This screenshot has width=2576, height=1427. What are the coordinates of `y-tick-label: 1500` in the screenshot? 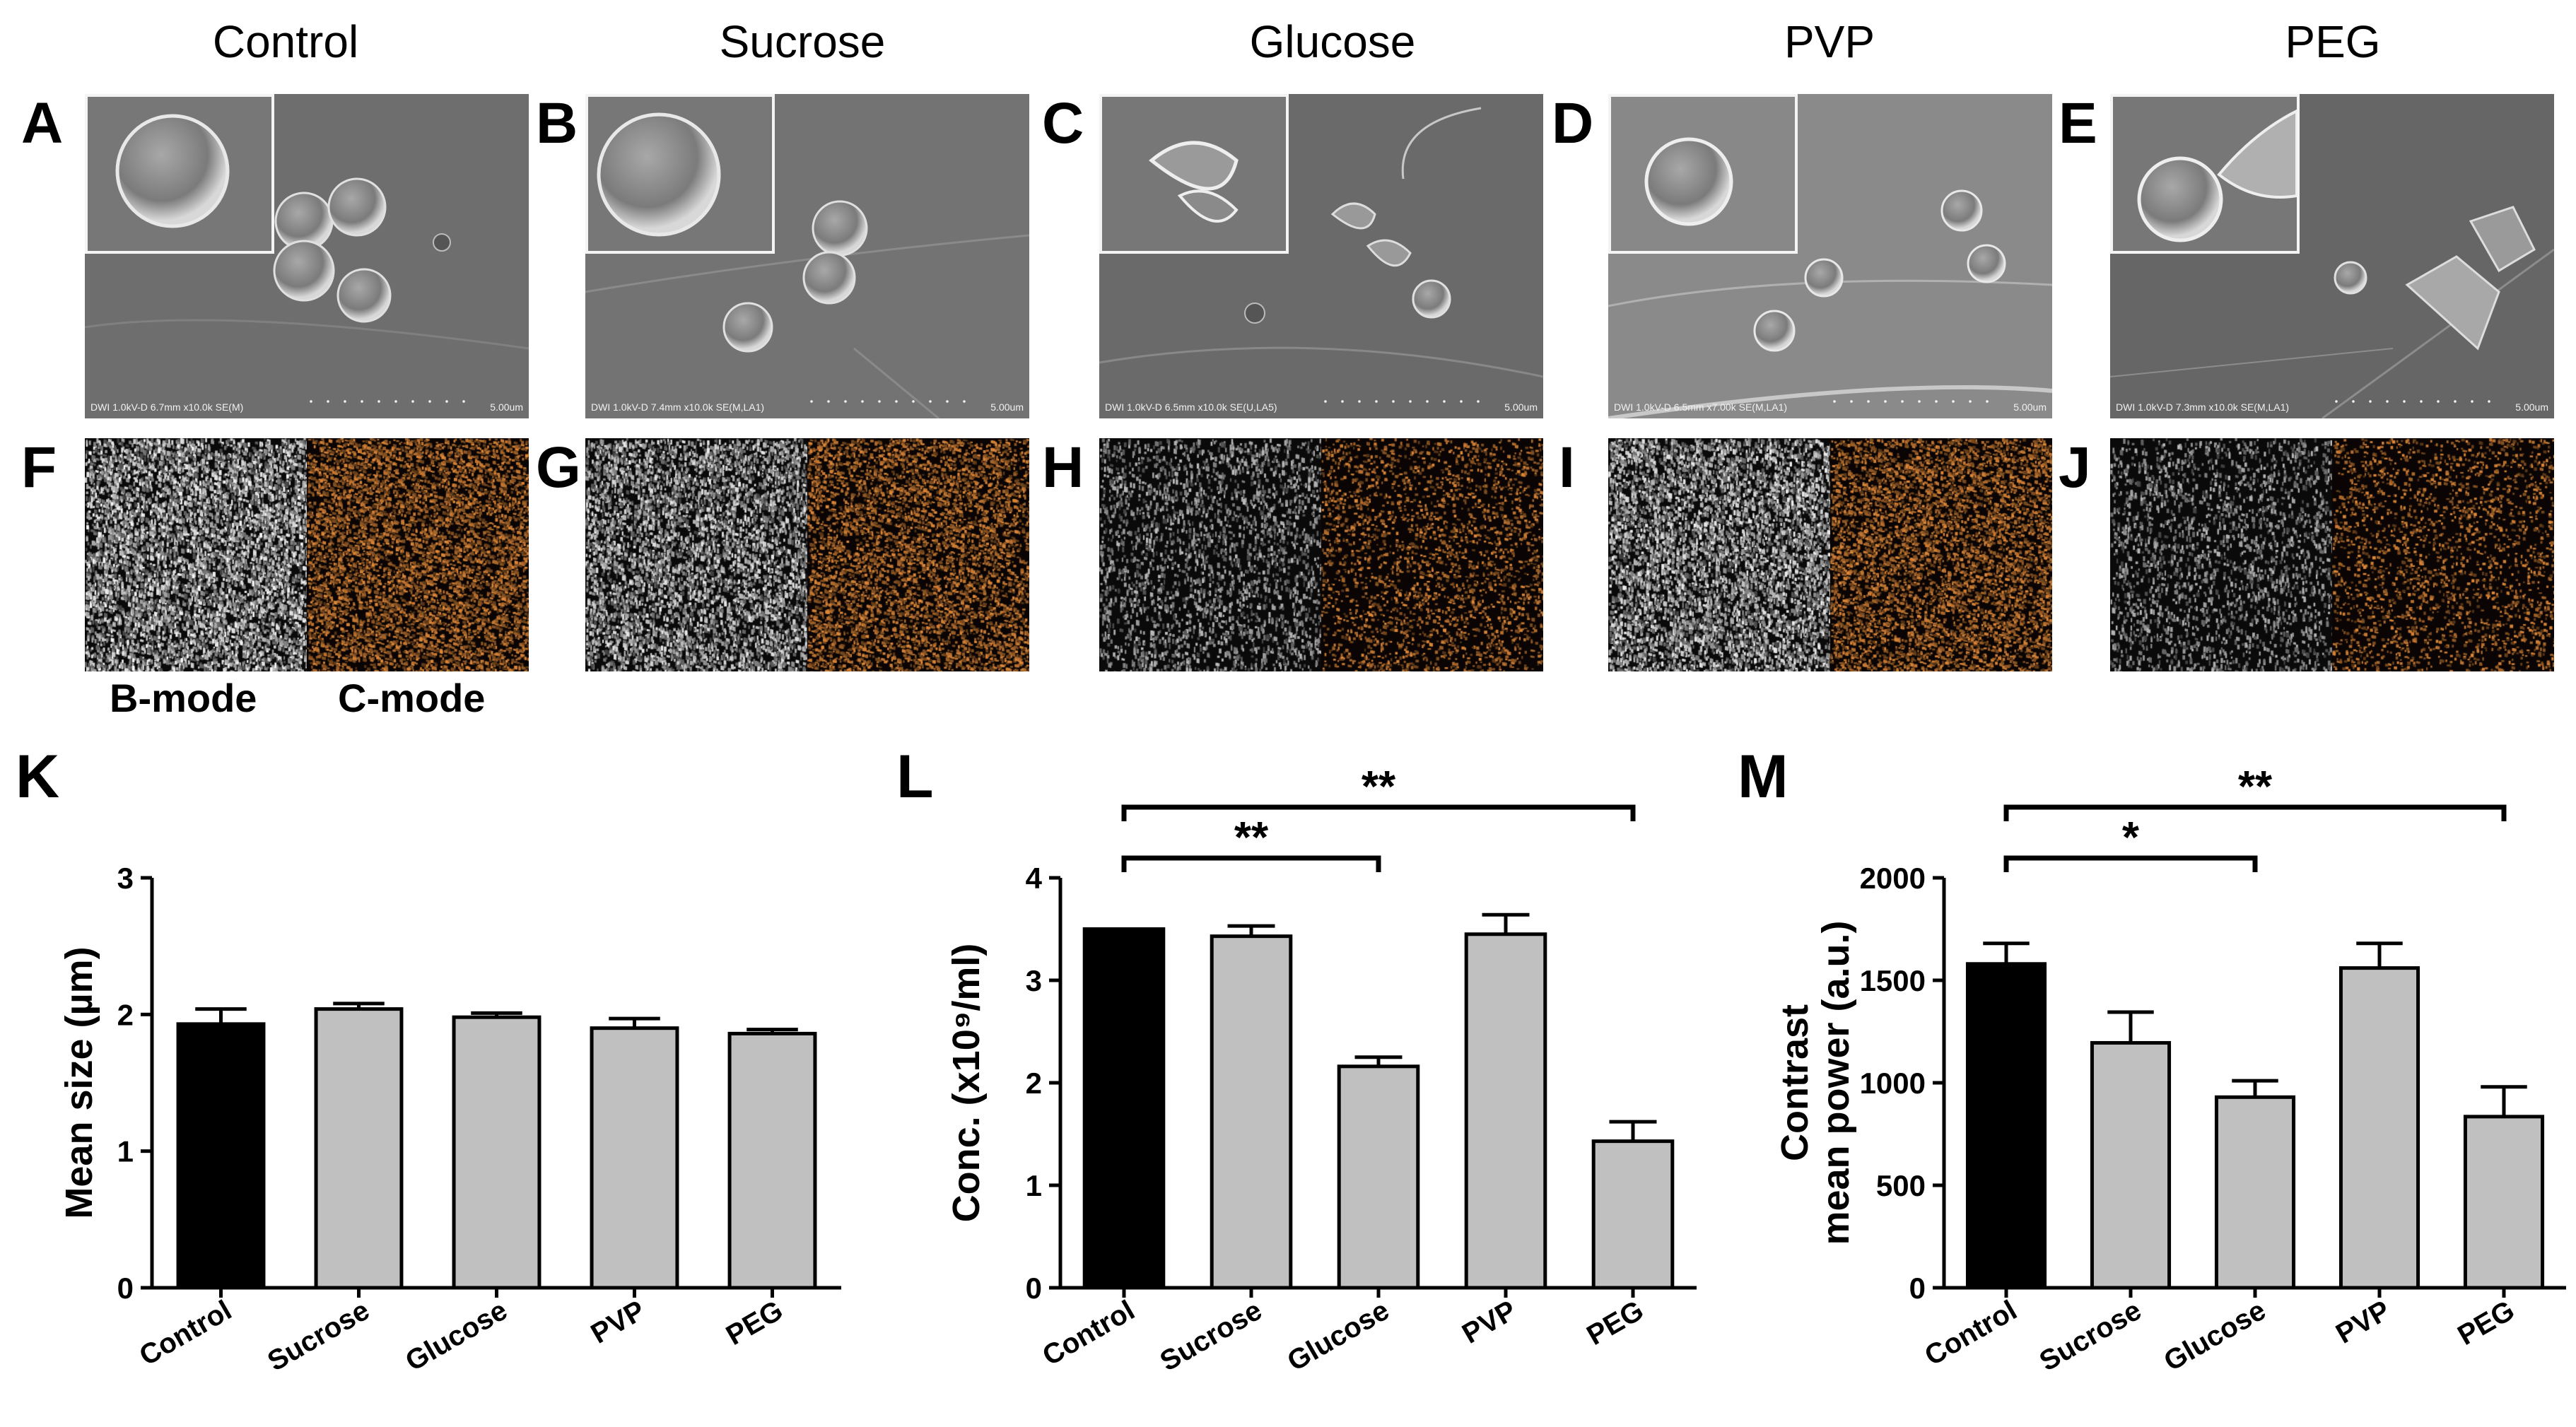 It's located at (1893, 980).